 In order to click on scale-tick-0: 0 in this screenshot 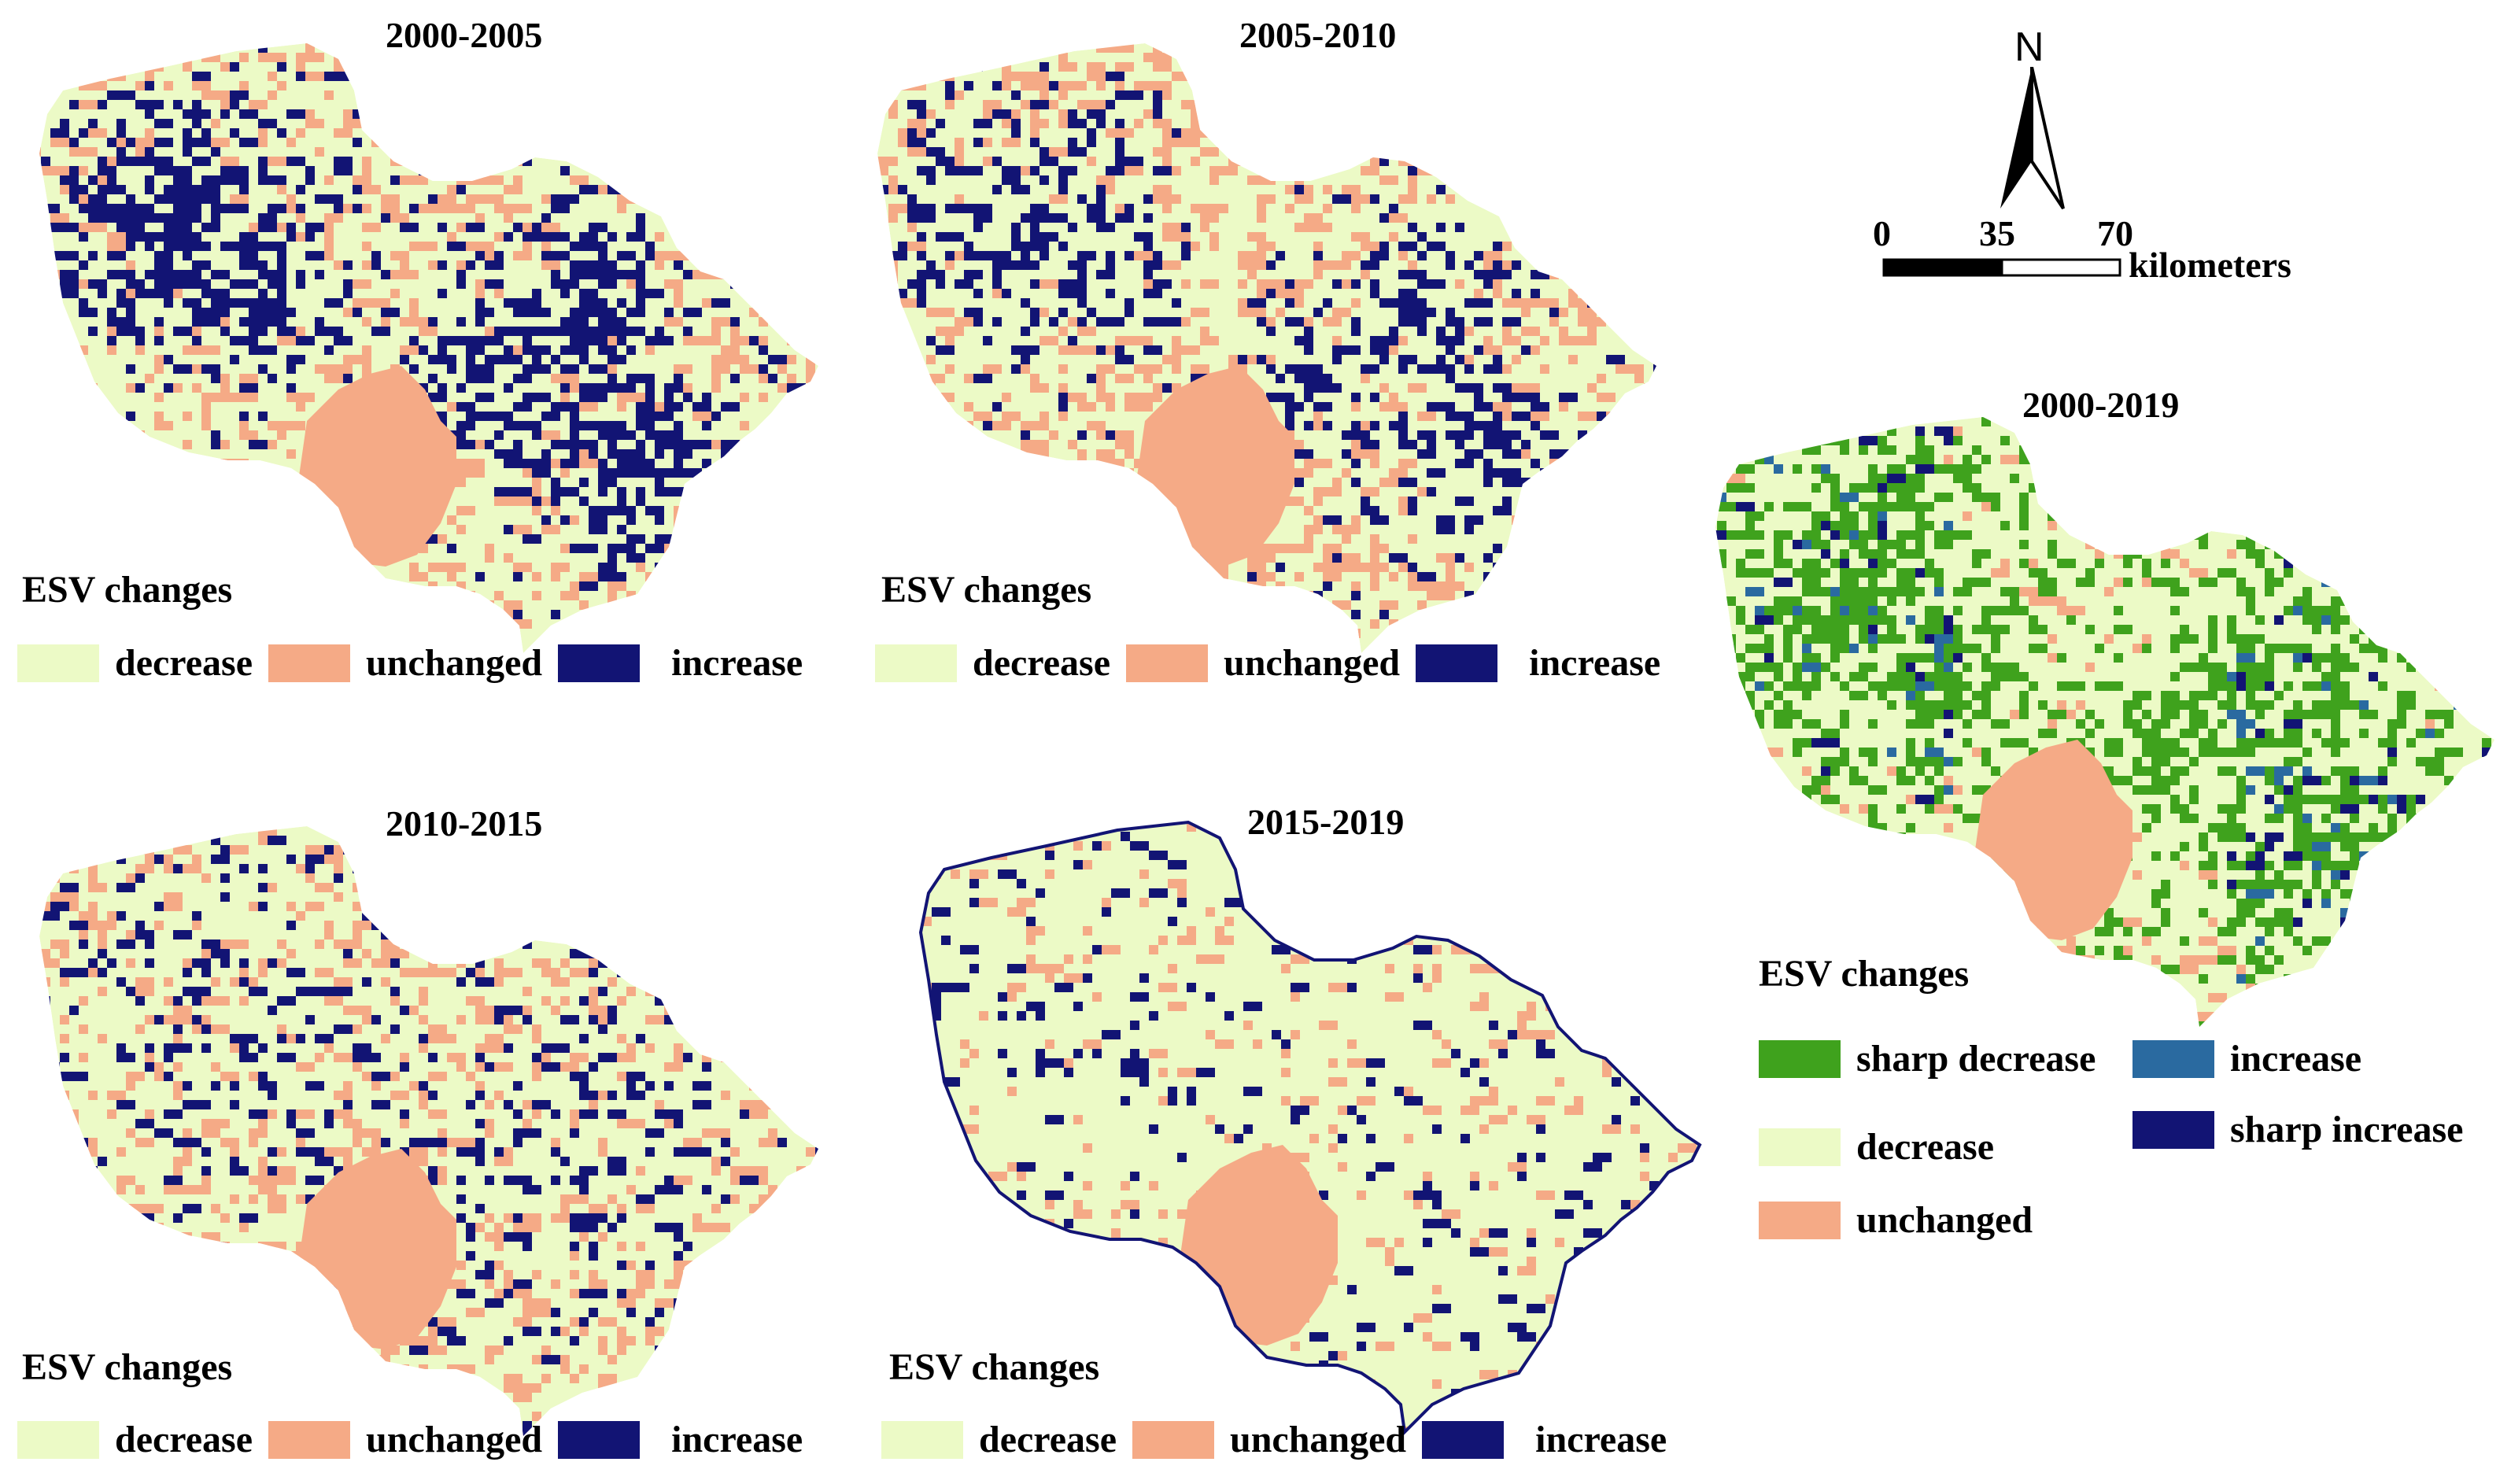, I will do `click(1882, 233)`.